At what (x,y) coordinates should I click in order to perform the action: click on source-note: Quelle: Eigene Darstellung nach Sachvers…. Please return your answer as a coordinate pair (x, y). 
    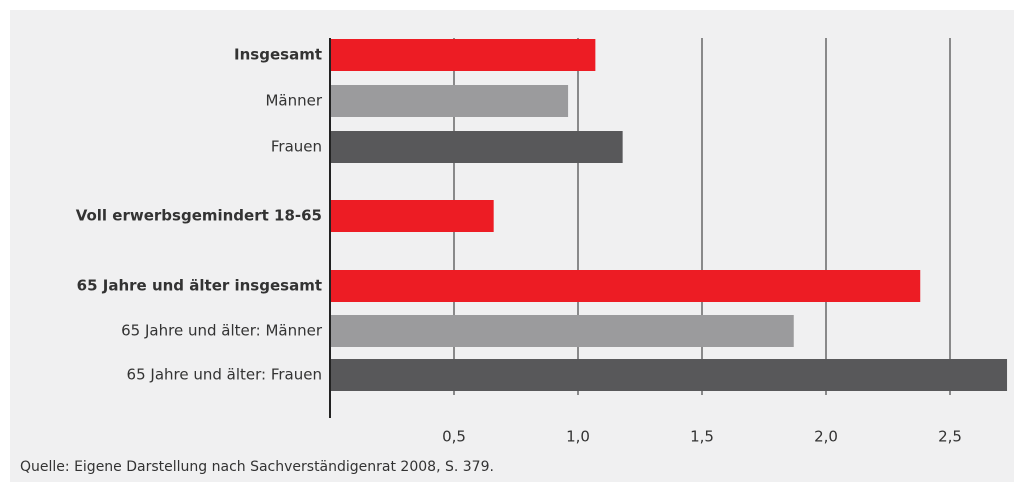
    Looking at the image, I should click on (257, 467).